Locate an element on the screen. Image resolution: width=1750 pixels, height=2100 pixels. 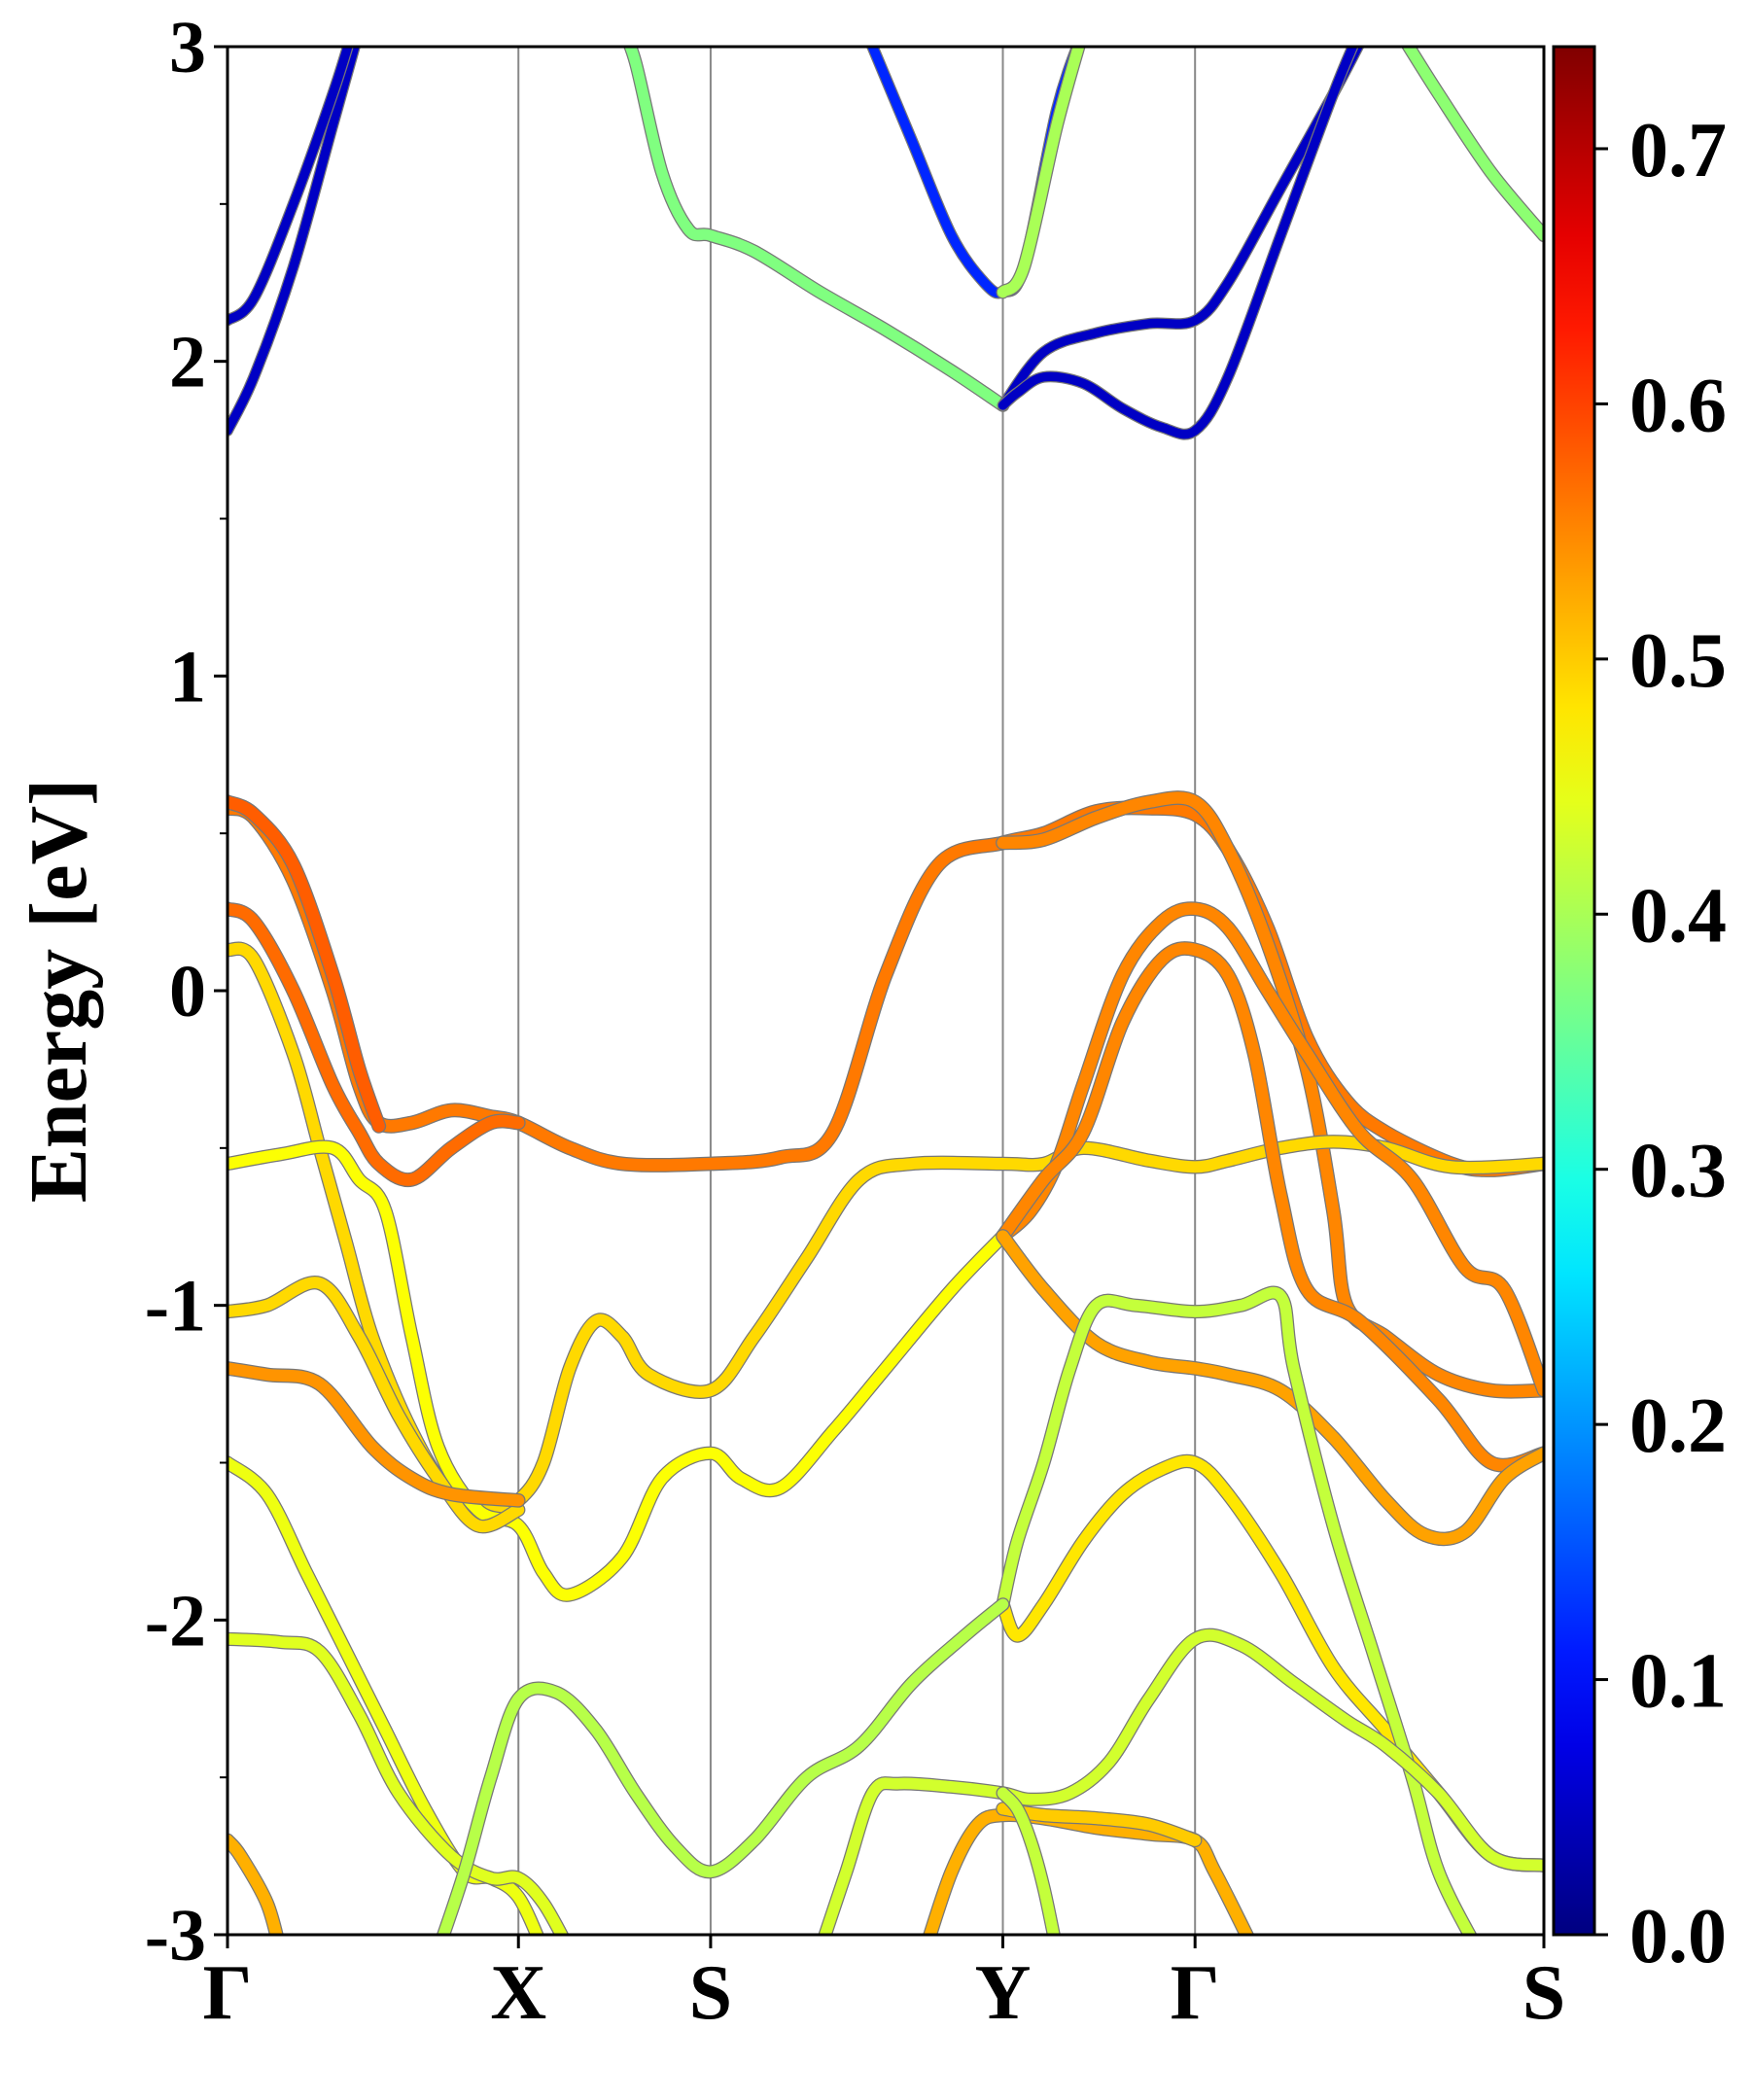
y-axis: -3 -2 -1 0 1 2 3 is located at coordinates (186, 992).